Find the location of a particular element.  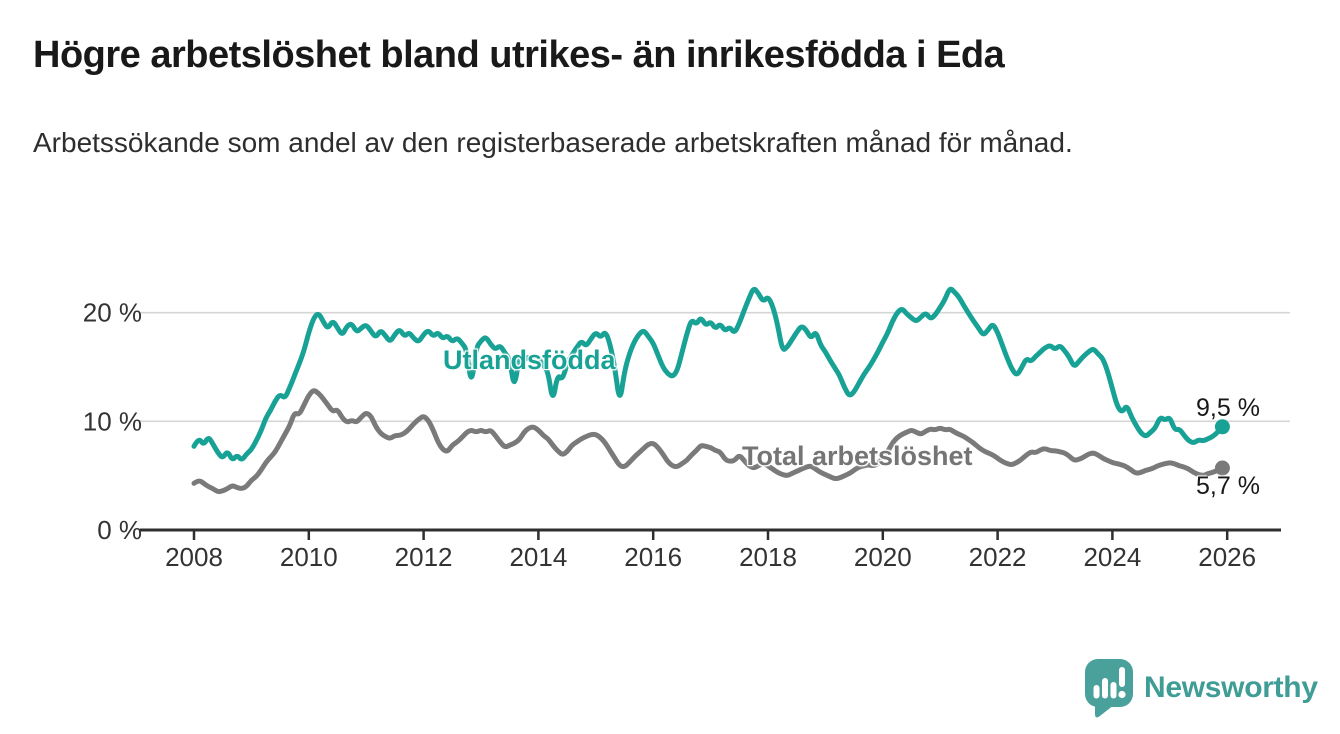

series-label-total-arbetsloshet: Total arbetslöshet is located at coordinates (857, 456).